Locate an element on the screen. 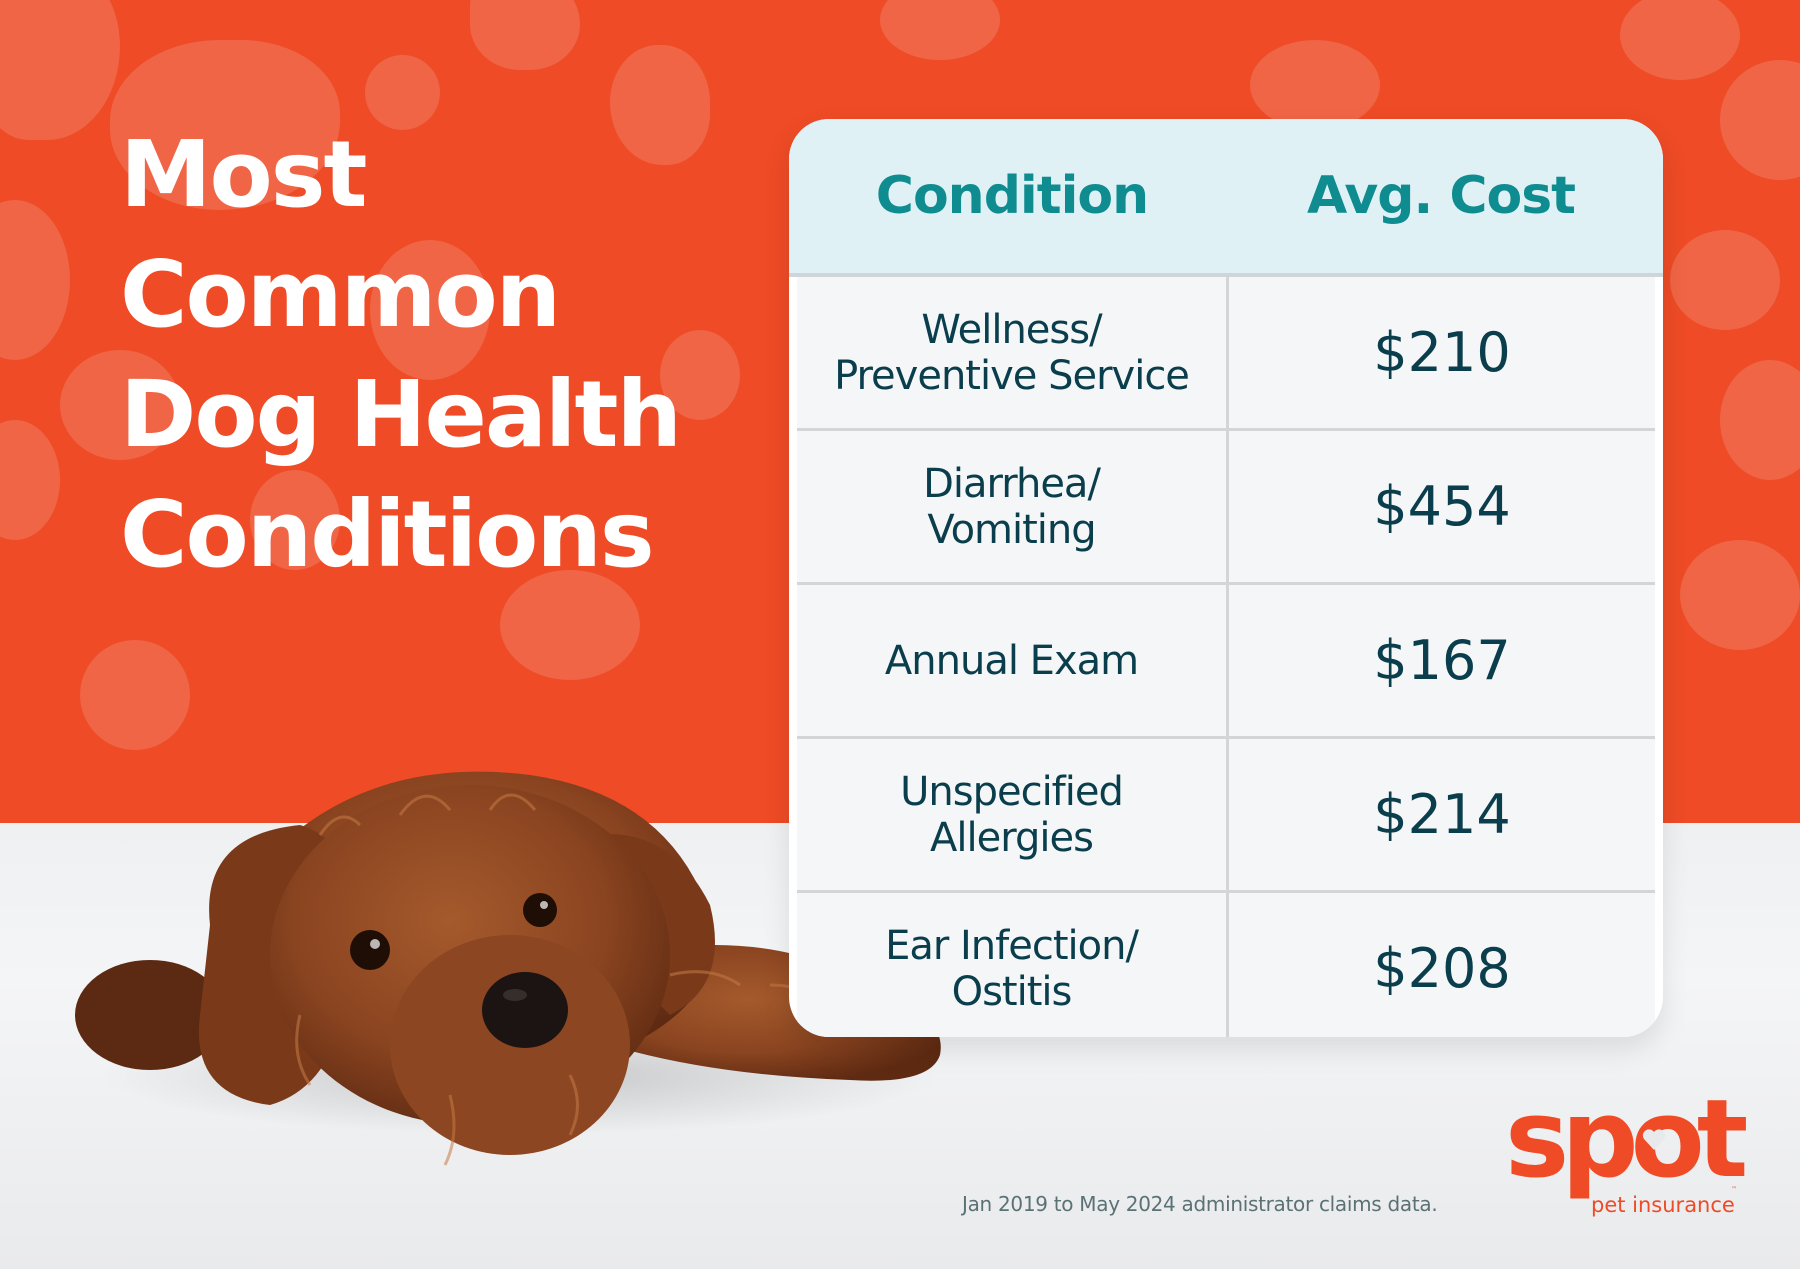 This screenshot has width=1800, height=1273. table-row: Unspecified Allergies $214 is located at coordinates (1226, 813).